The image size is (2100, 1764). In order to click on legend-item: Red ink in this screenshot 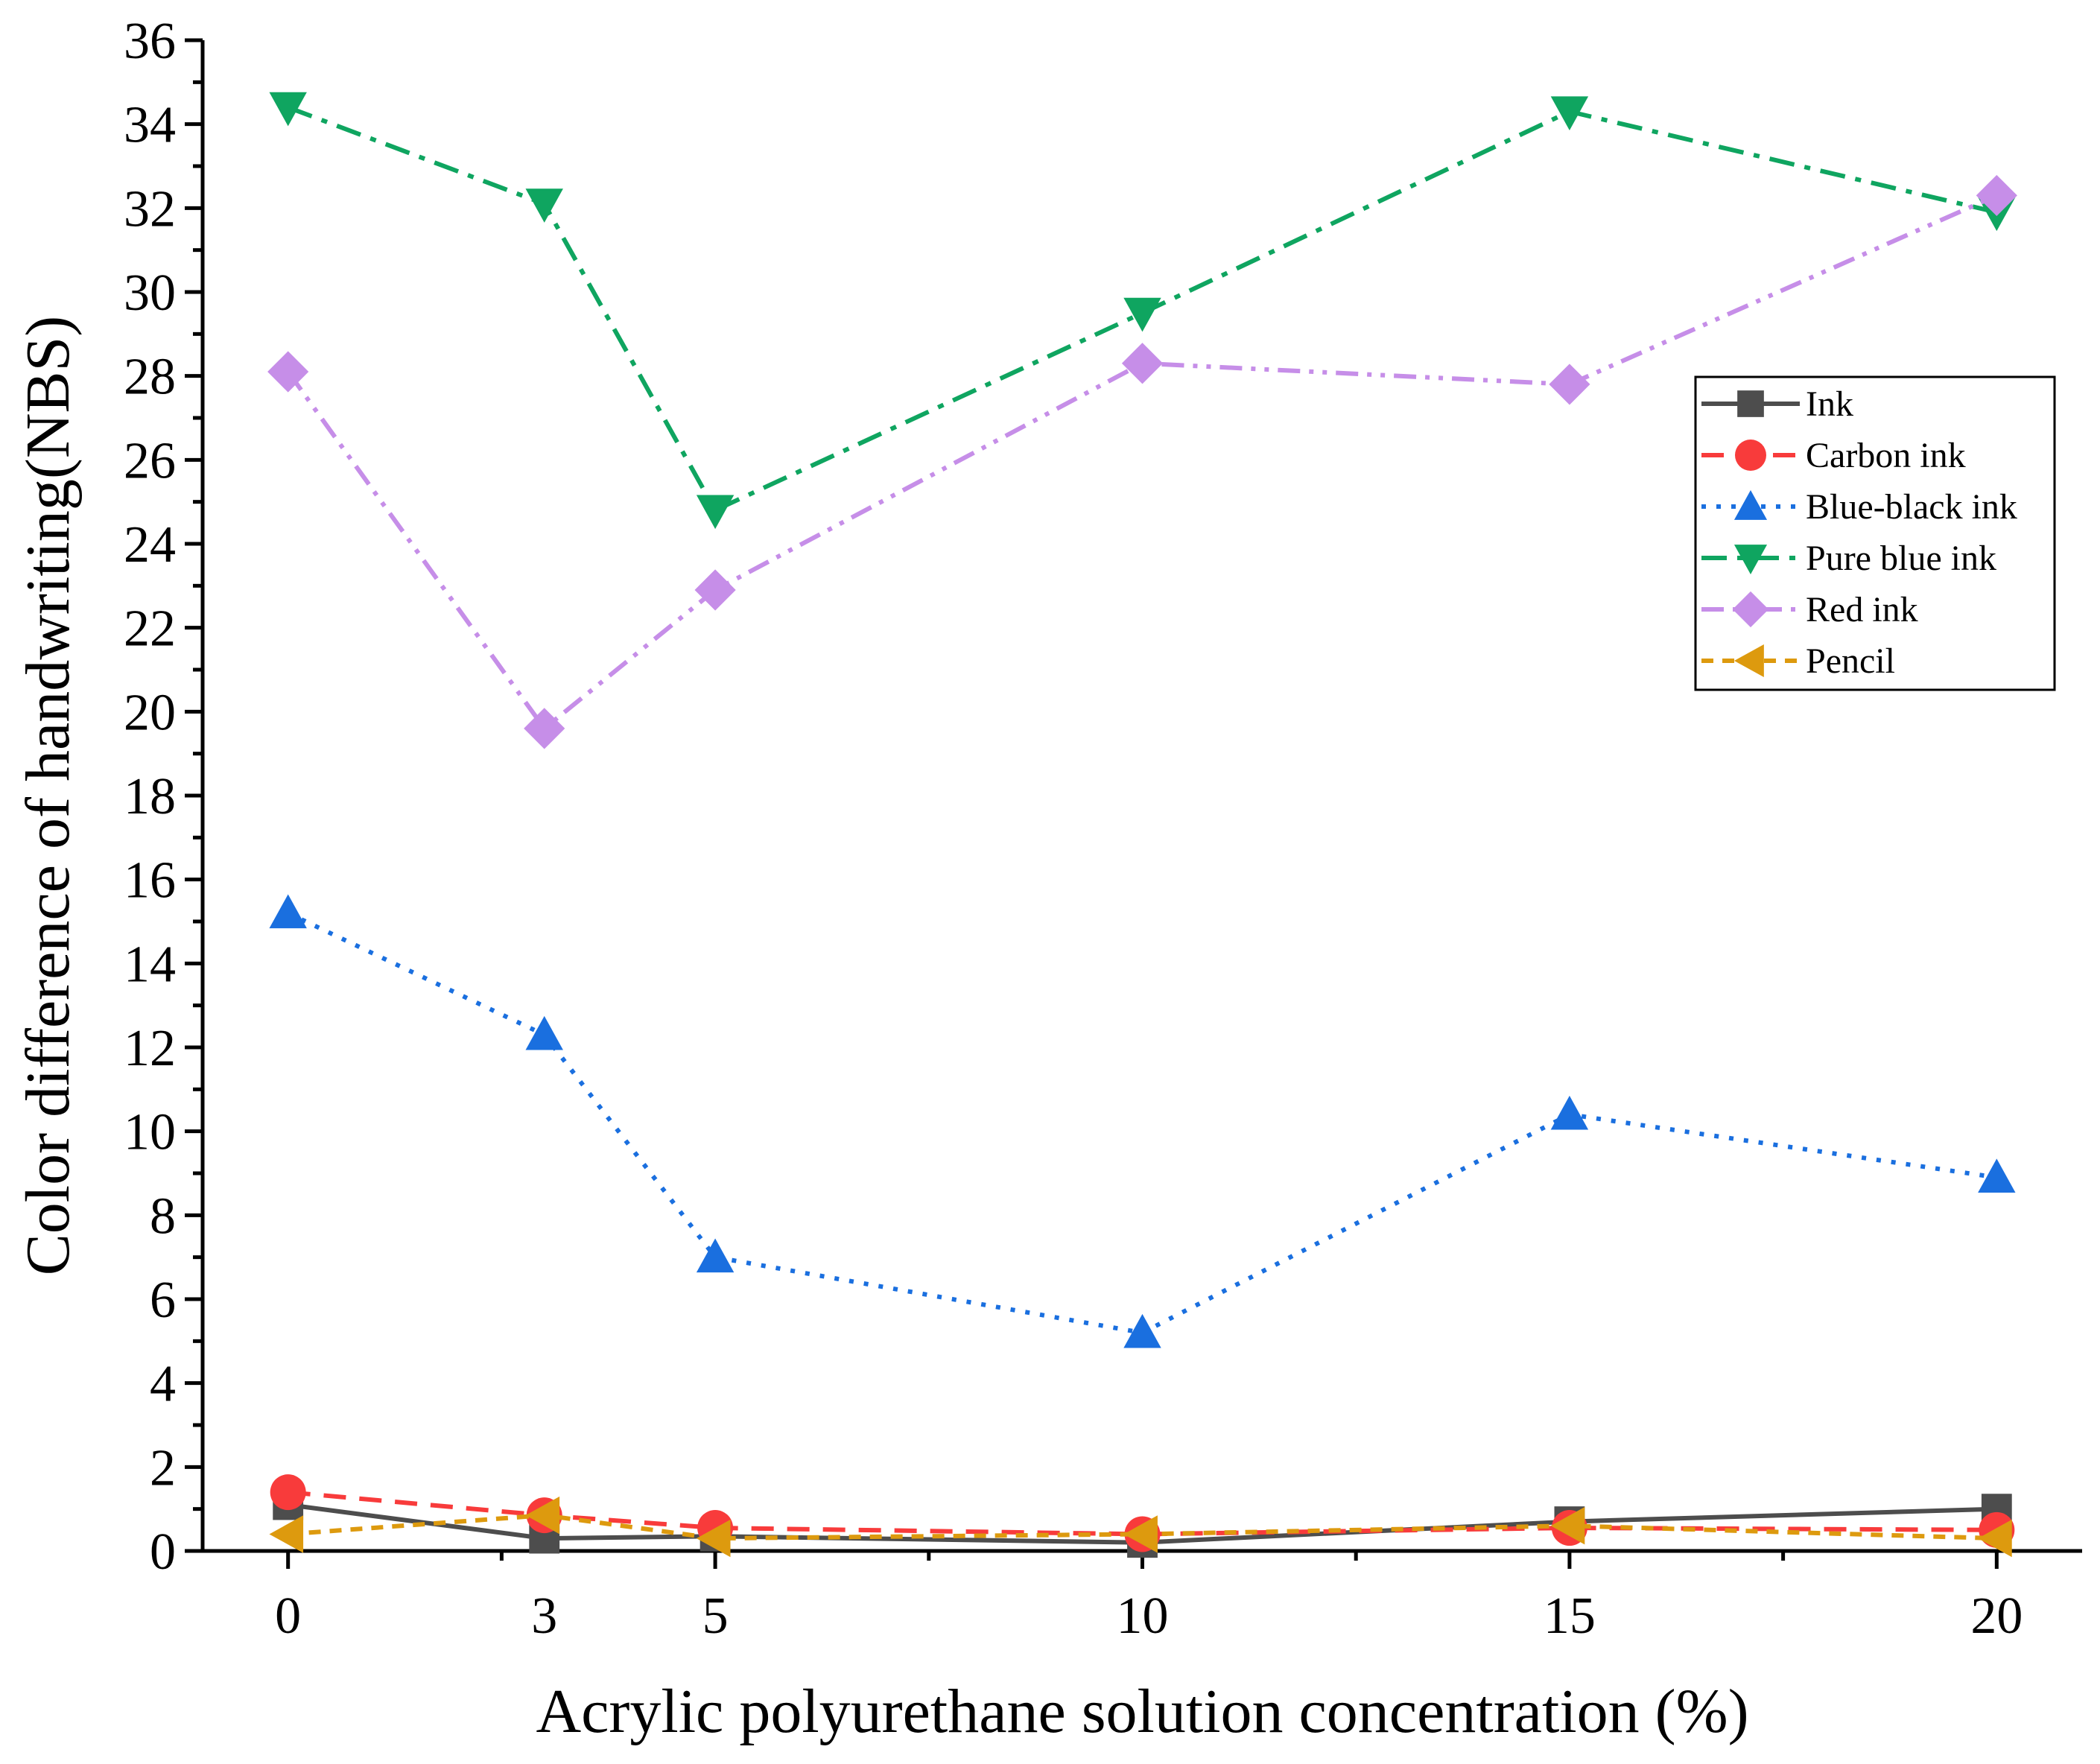, I will do `click(1809, 610)`.